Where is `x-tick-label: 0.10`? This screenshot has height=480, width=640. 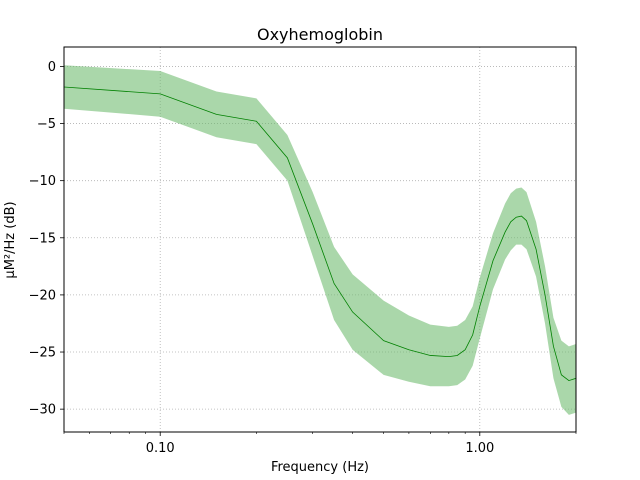
x-tick-label: 0.10 is located at coordinates (160, 448).